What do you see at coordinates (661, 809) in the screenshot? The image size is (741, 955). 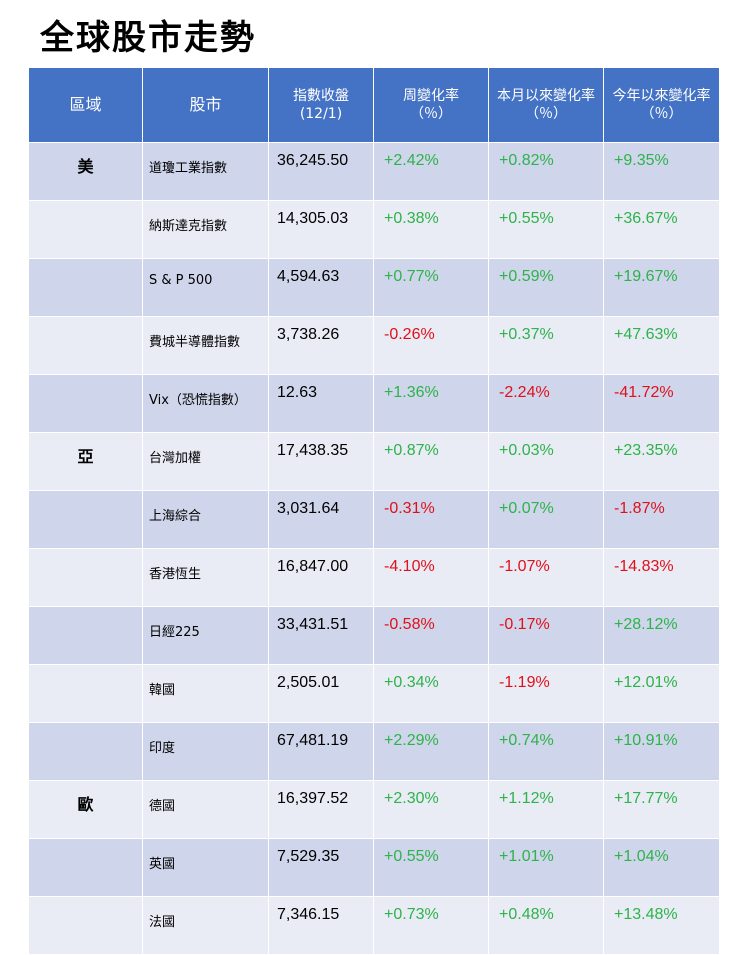 I see `ytd-change-cell: +17.77%` at bounding box center [661, 809].